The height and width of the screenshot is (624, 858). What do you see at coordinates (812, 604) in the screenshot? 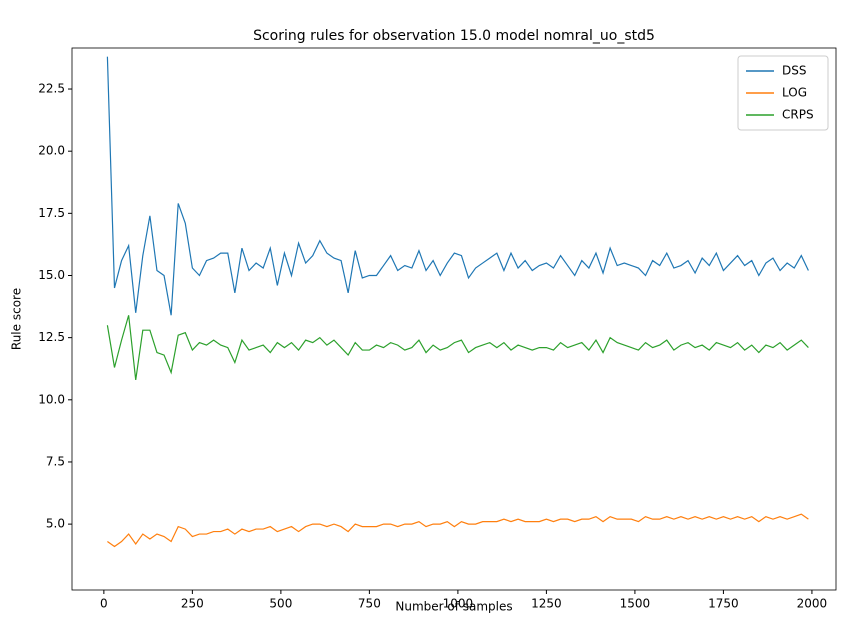
I see `x-tick-label: 2000` at bounding box center [812, 604].